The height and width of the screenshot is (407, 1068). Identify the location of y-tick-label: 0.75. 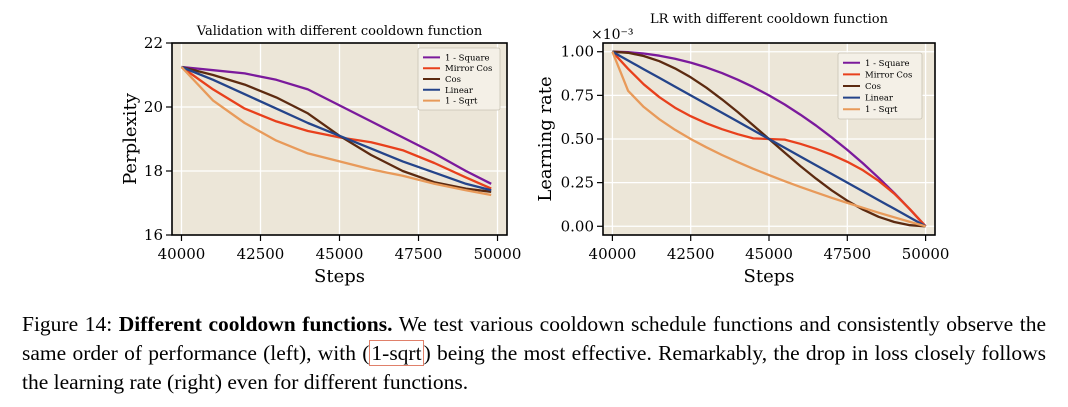
(577, 95).